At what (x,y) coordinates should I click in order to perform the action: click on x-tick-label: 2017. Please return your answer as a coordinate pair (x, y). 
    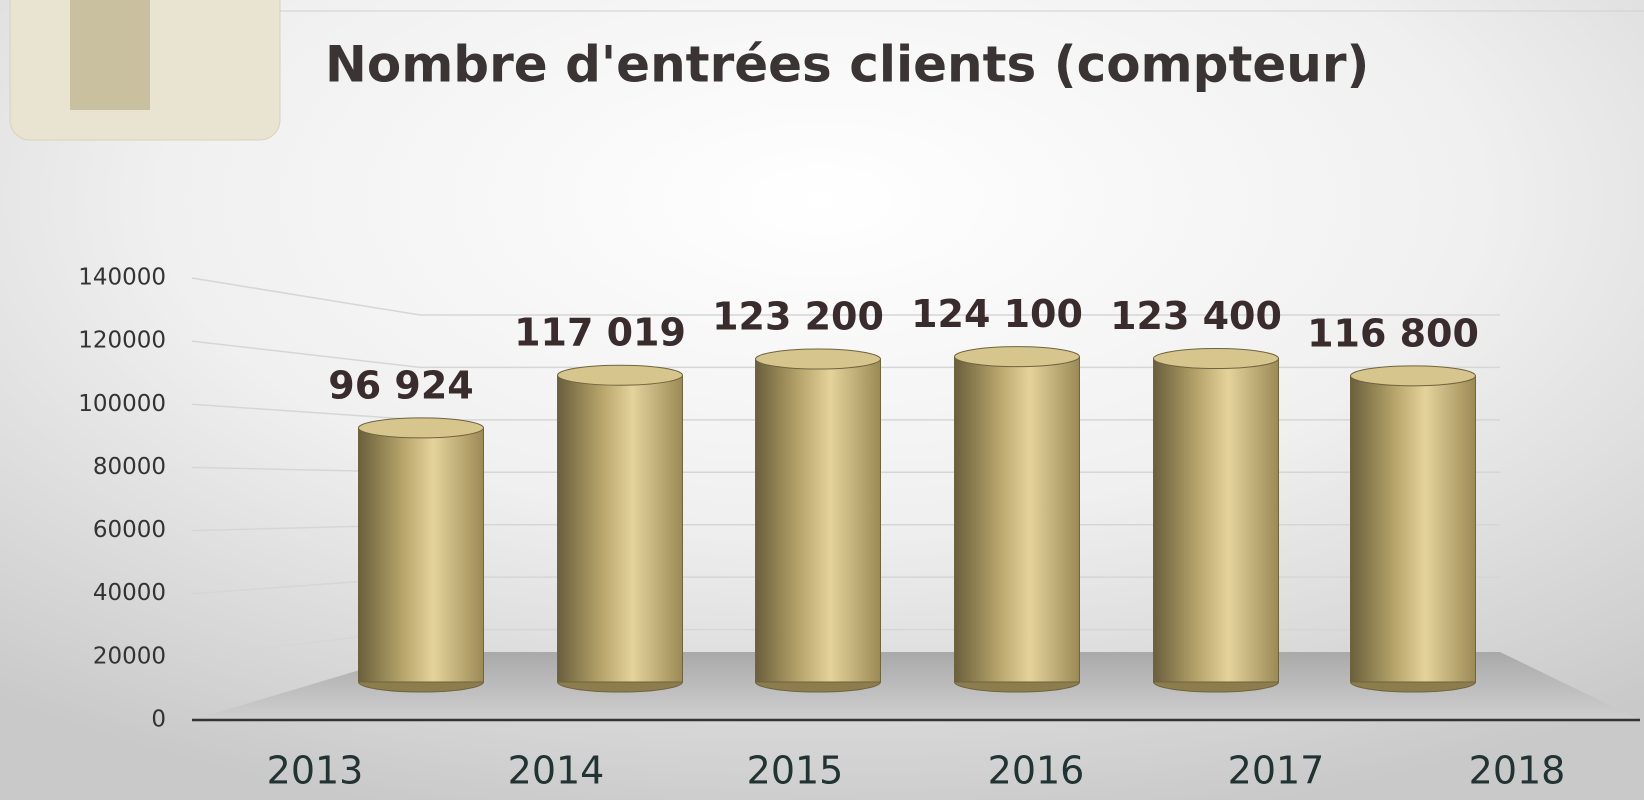
    Looking at the image, I should click on (1276, 771).